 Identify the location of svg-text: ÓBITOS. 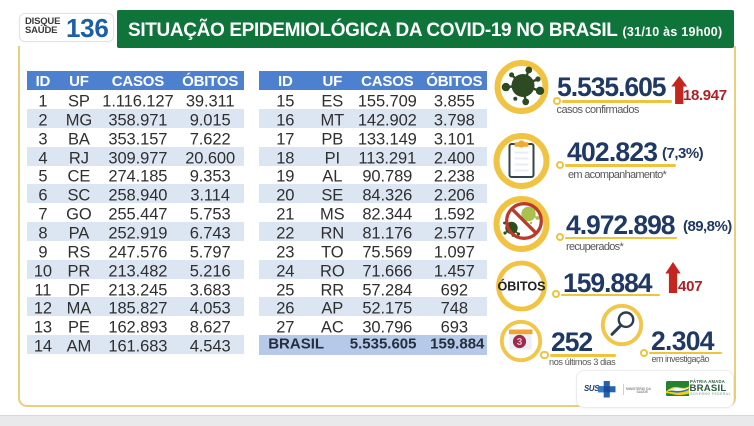
(521, 285).